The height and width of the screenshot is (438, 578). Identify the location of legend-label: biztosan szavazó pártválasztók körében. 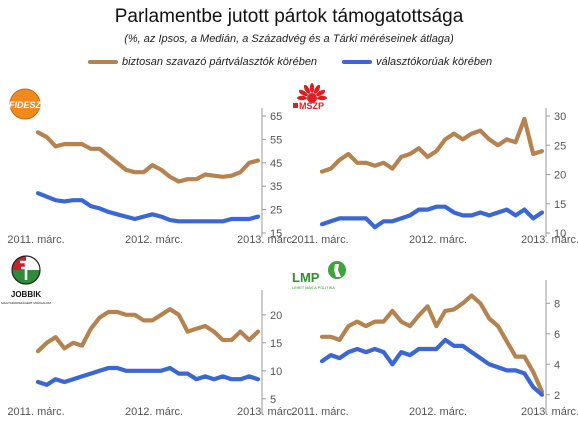
(220, 62).